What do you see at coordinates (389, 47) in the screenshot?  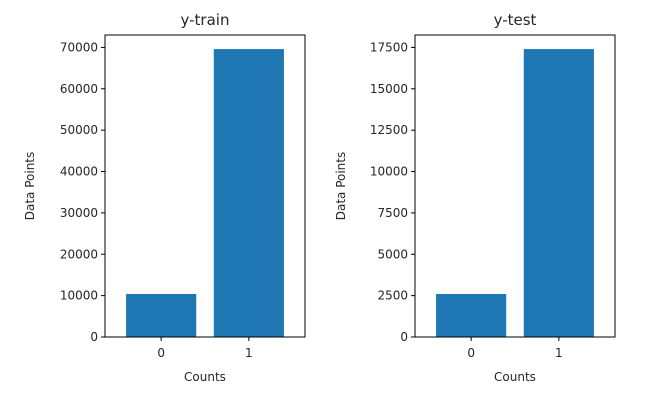 I see `y-tick-label: 17500` at bounding box center [389, 47].